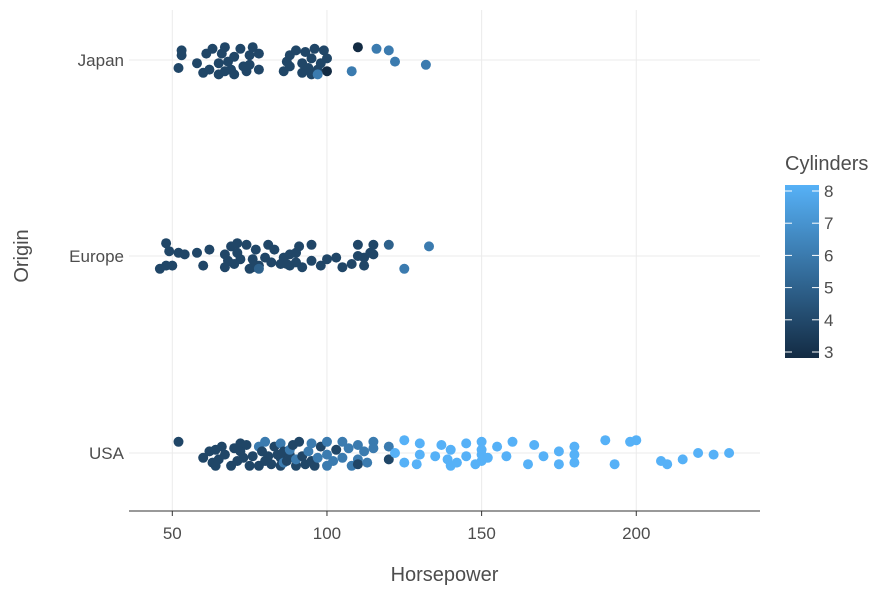 Image resolution: width=888 pixels, height=601 pixels. I want to click on y-axis-title: Origin, so click(22, 255).